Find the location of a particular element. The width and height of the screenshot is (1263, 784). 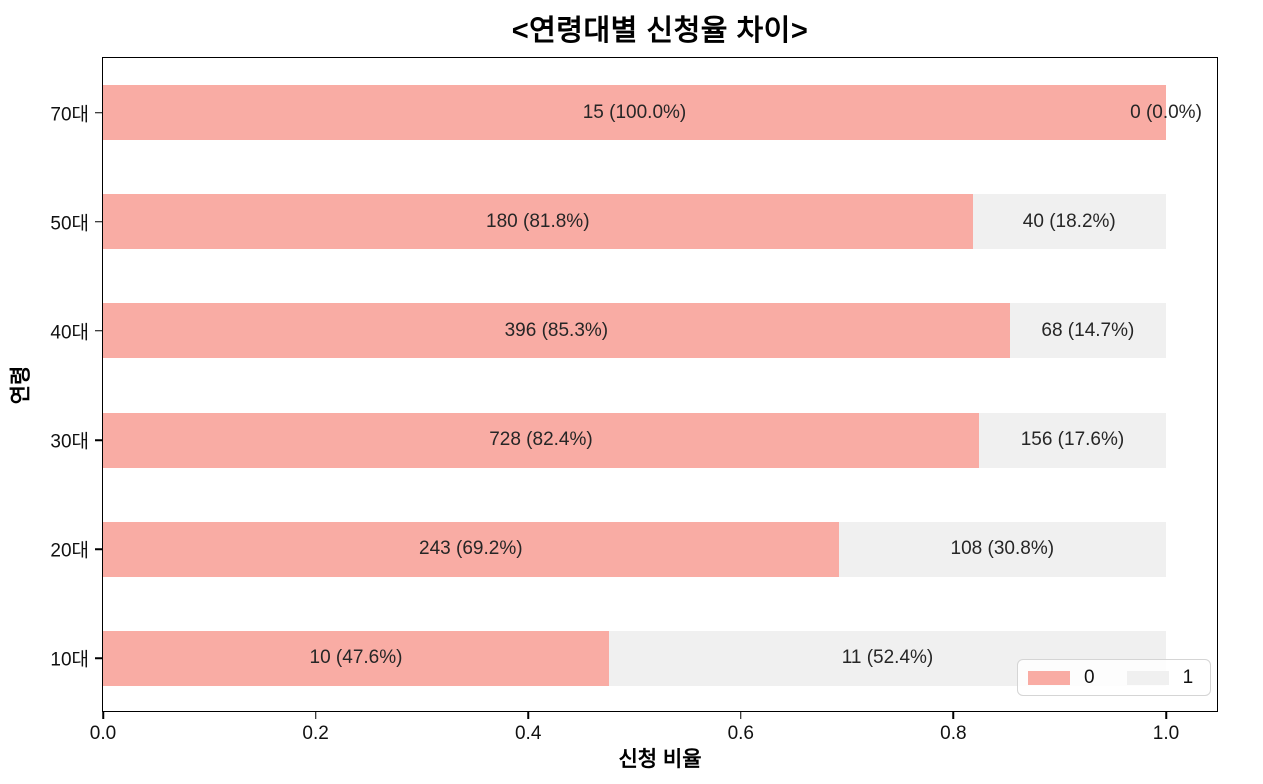

bar-value-label: 40 (18.2%) is located at coordinates (1069, 221).